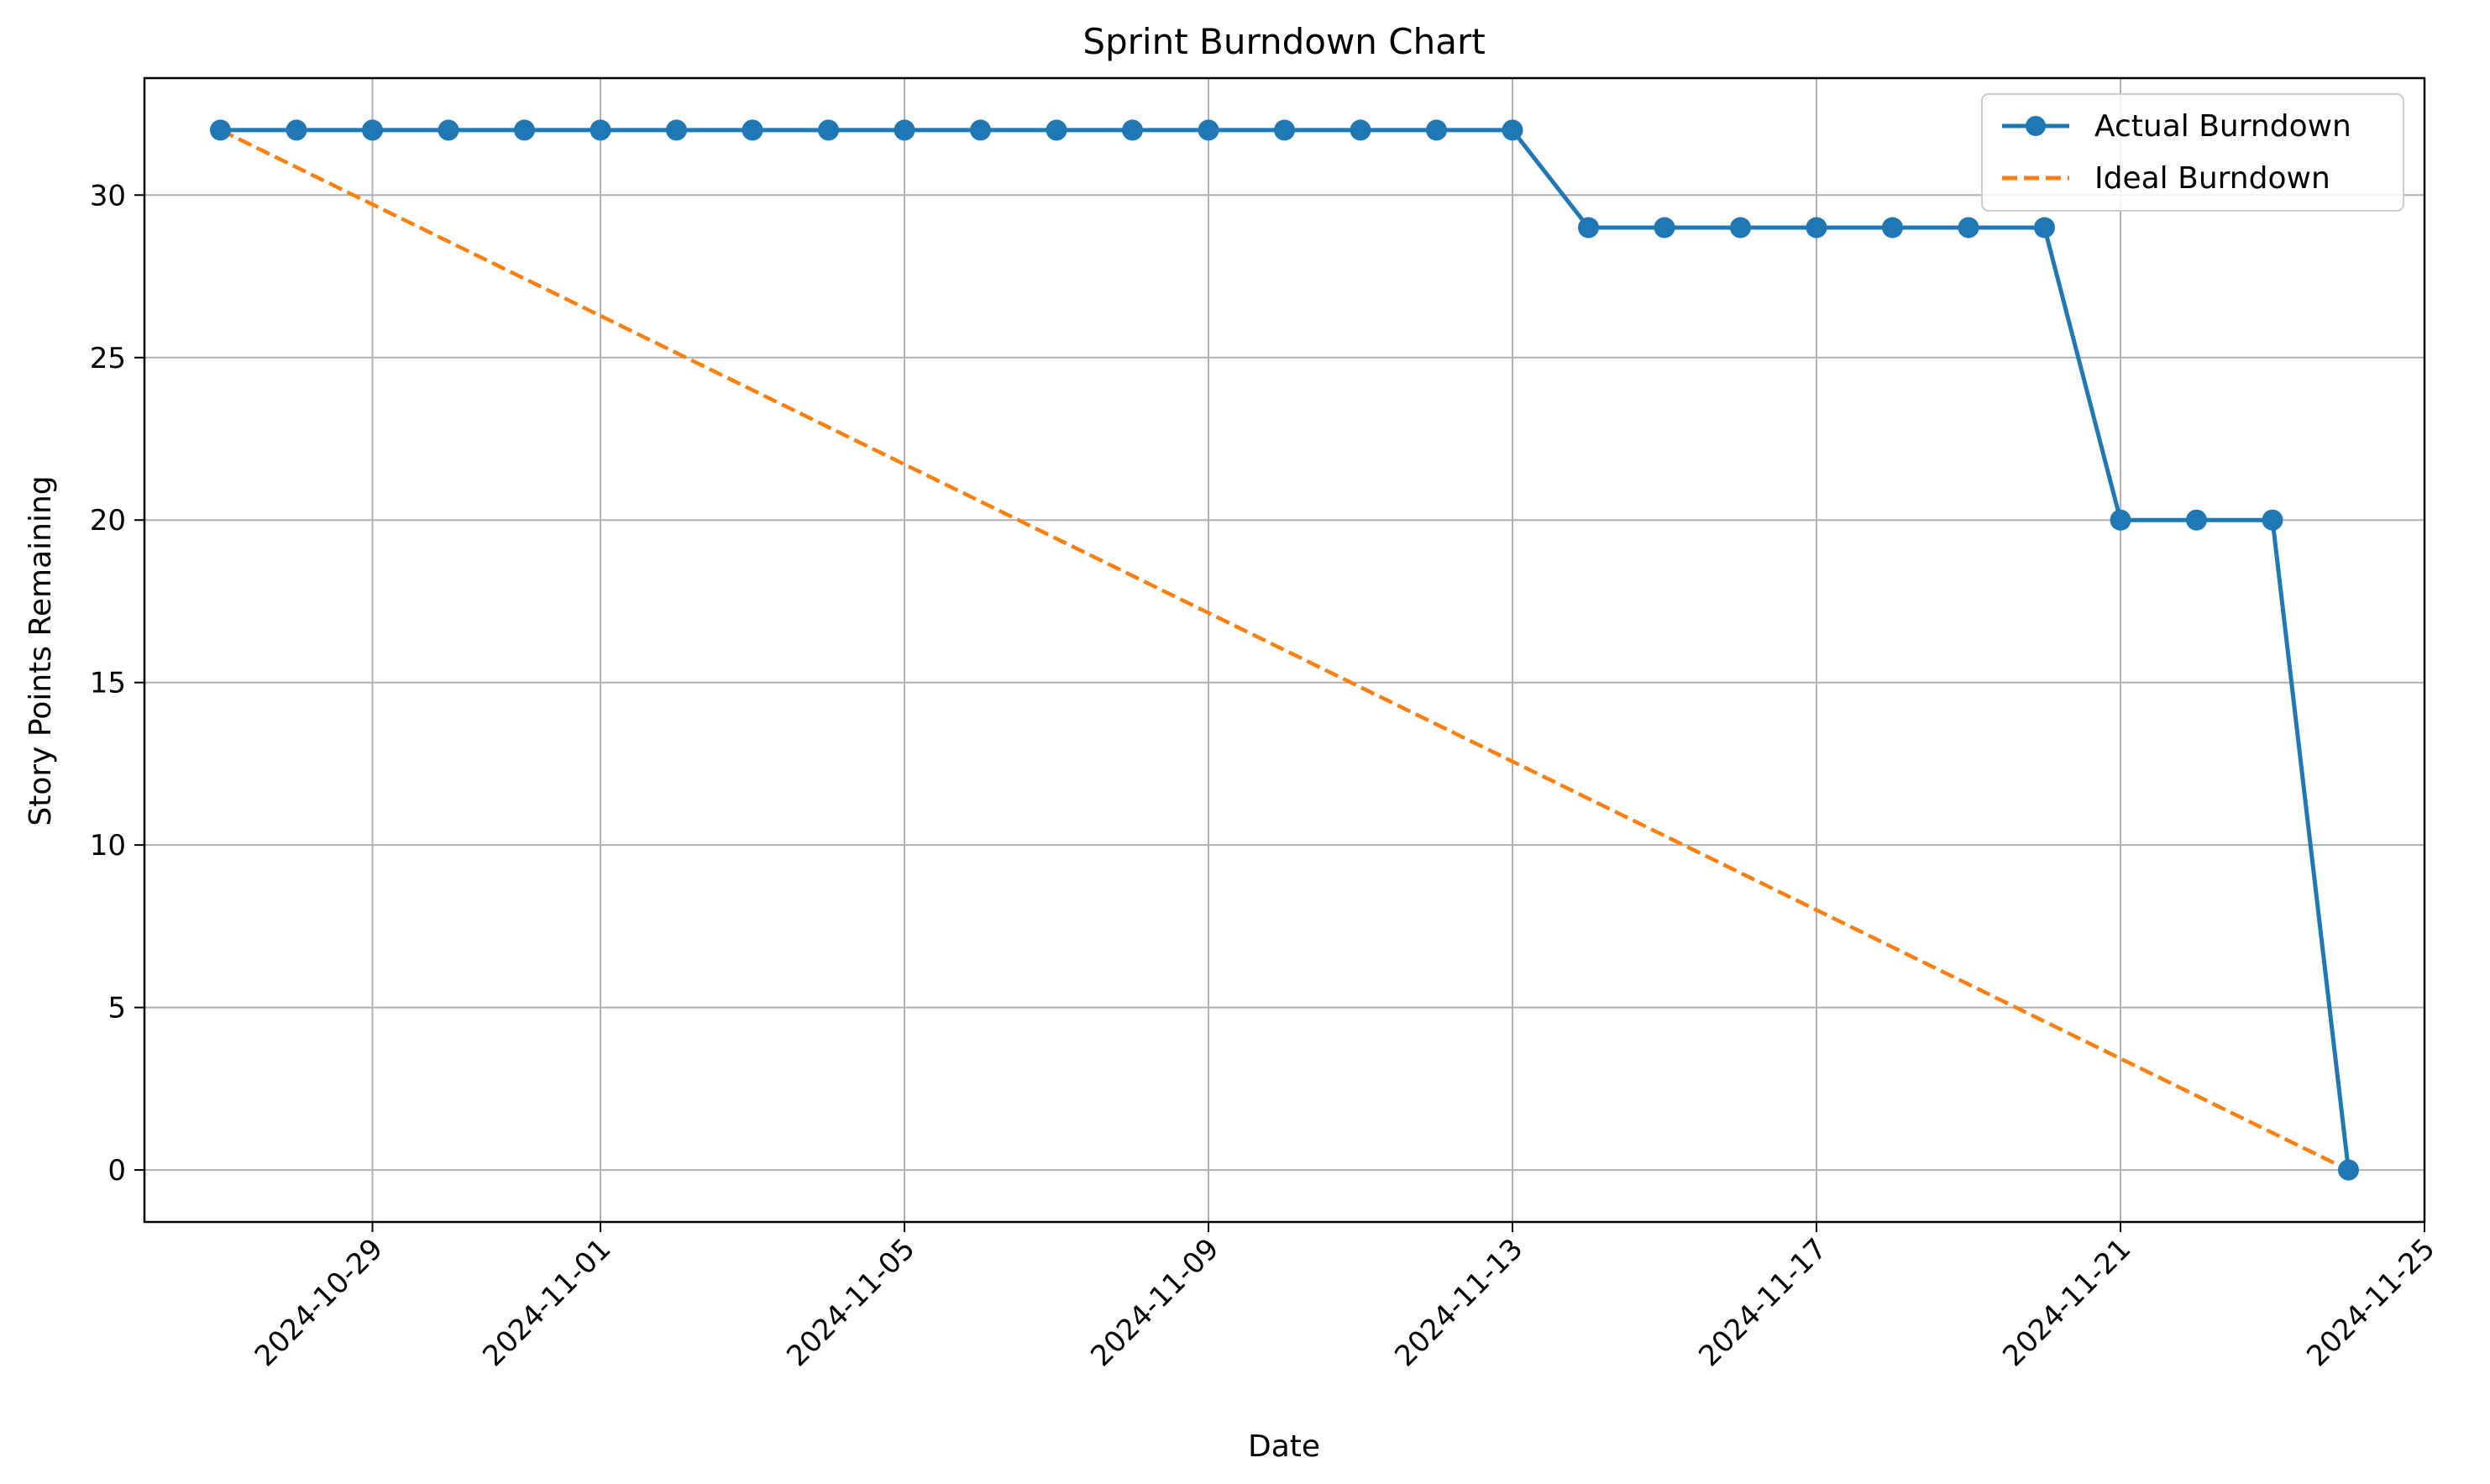  Describe the element at coordinates (108, 195) in the screenshot. I see `y-tick-label: 30` at that location.